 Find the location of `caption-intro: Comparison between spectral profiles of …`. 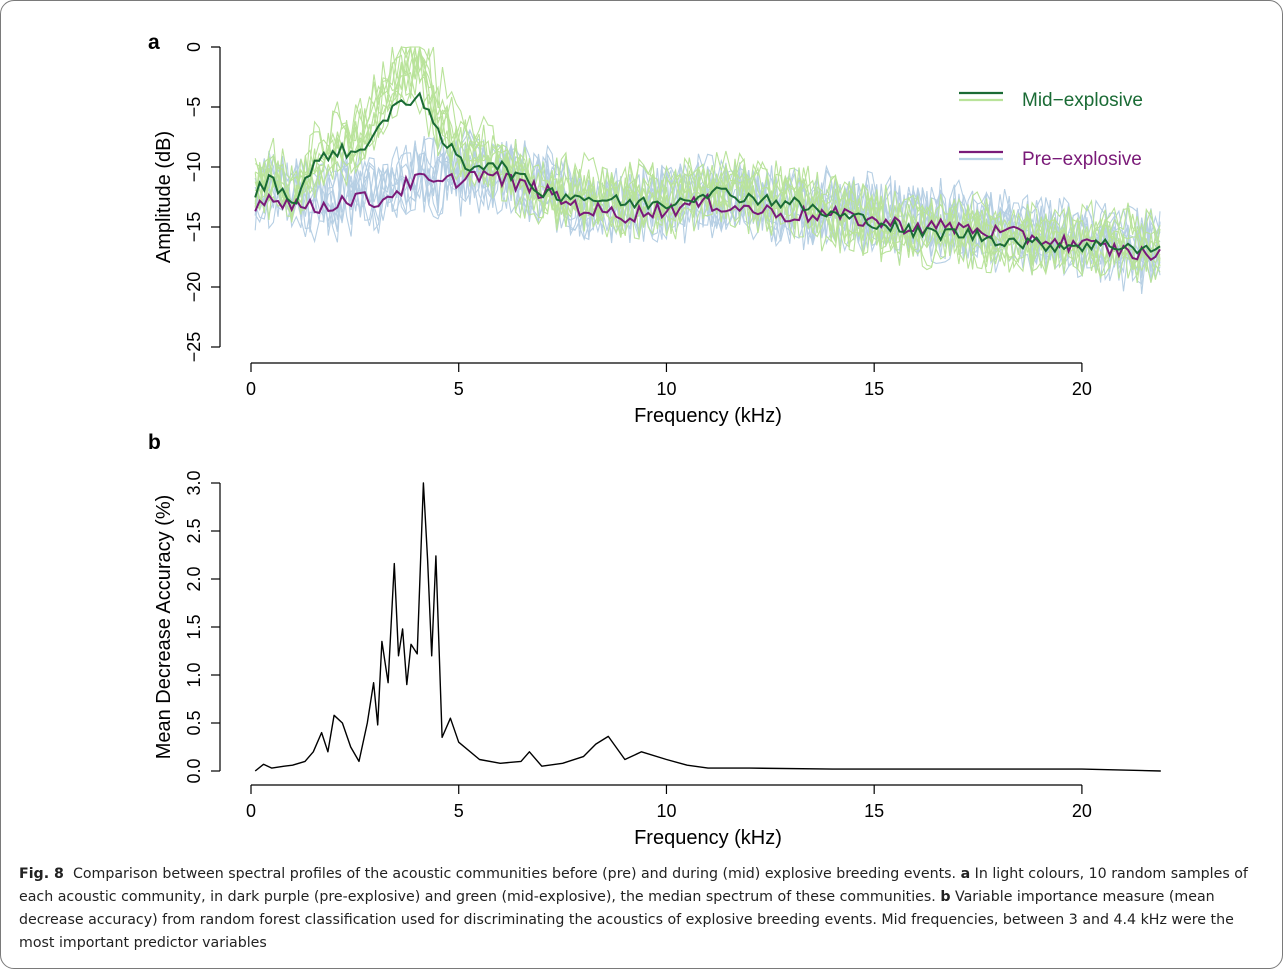

caption-intro: Comparison between spectral profiles of … is located at coordinates (514, 874).